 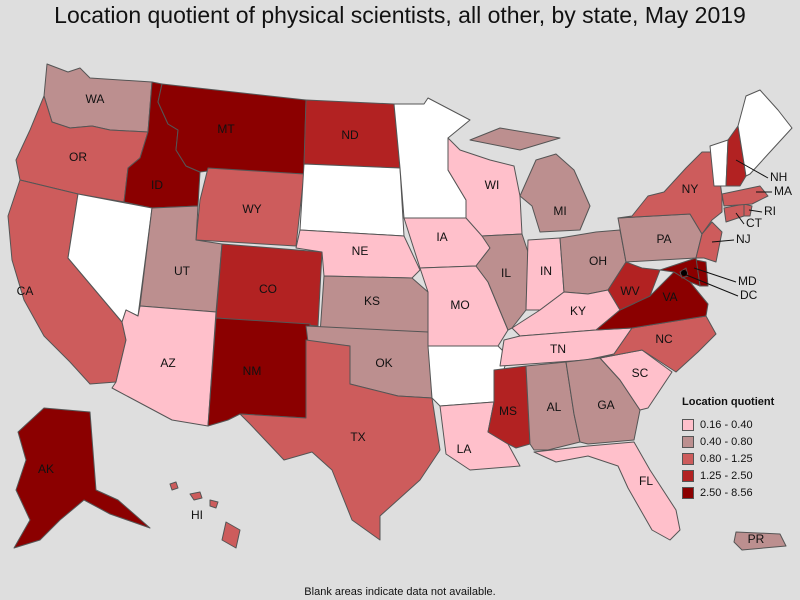 What do you see at coordinates (726, 424) in the screenshot?
I see `legend-label: 0.16 - 0.40` at bounding box center [726, 424].